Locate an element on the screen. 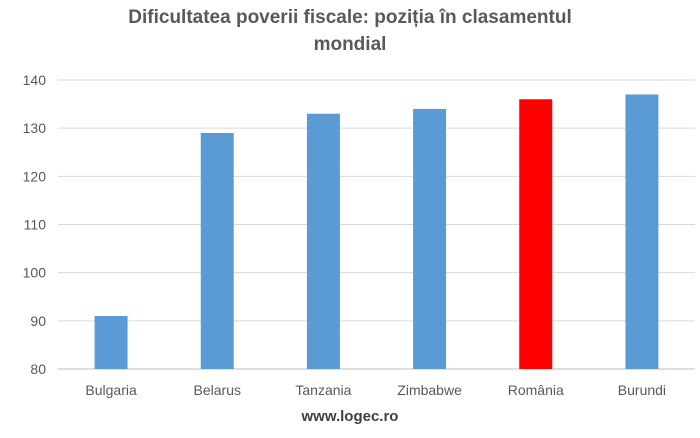 The width and height of the screenshot is (700, 438). y-tick-label: 140 is located at coordinates (35, 80).